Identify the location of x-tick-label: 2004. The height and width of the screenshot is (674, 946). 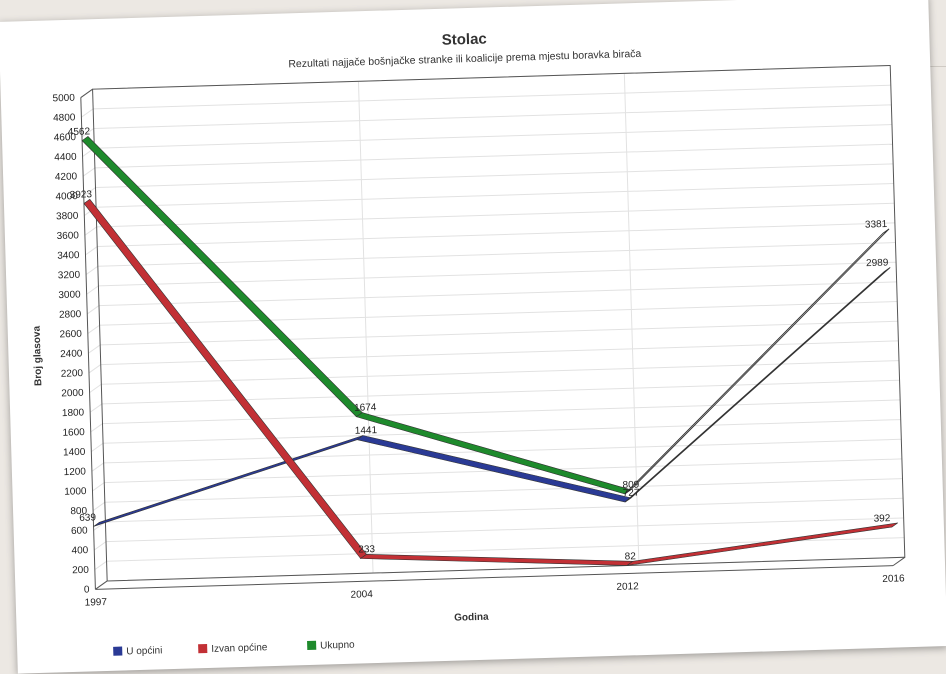
(361, 595).